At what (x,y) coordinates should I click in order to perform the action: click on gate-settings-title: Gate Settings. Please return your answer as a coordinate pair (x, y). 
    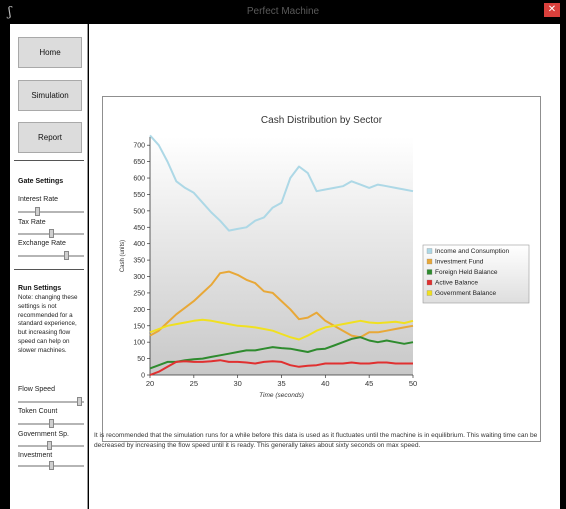
    Looking at the image, I should click on (41, 181).